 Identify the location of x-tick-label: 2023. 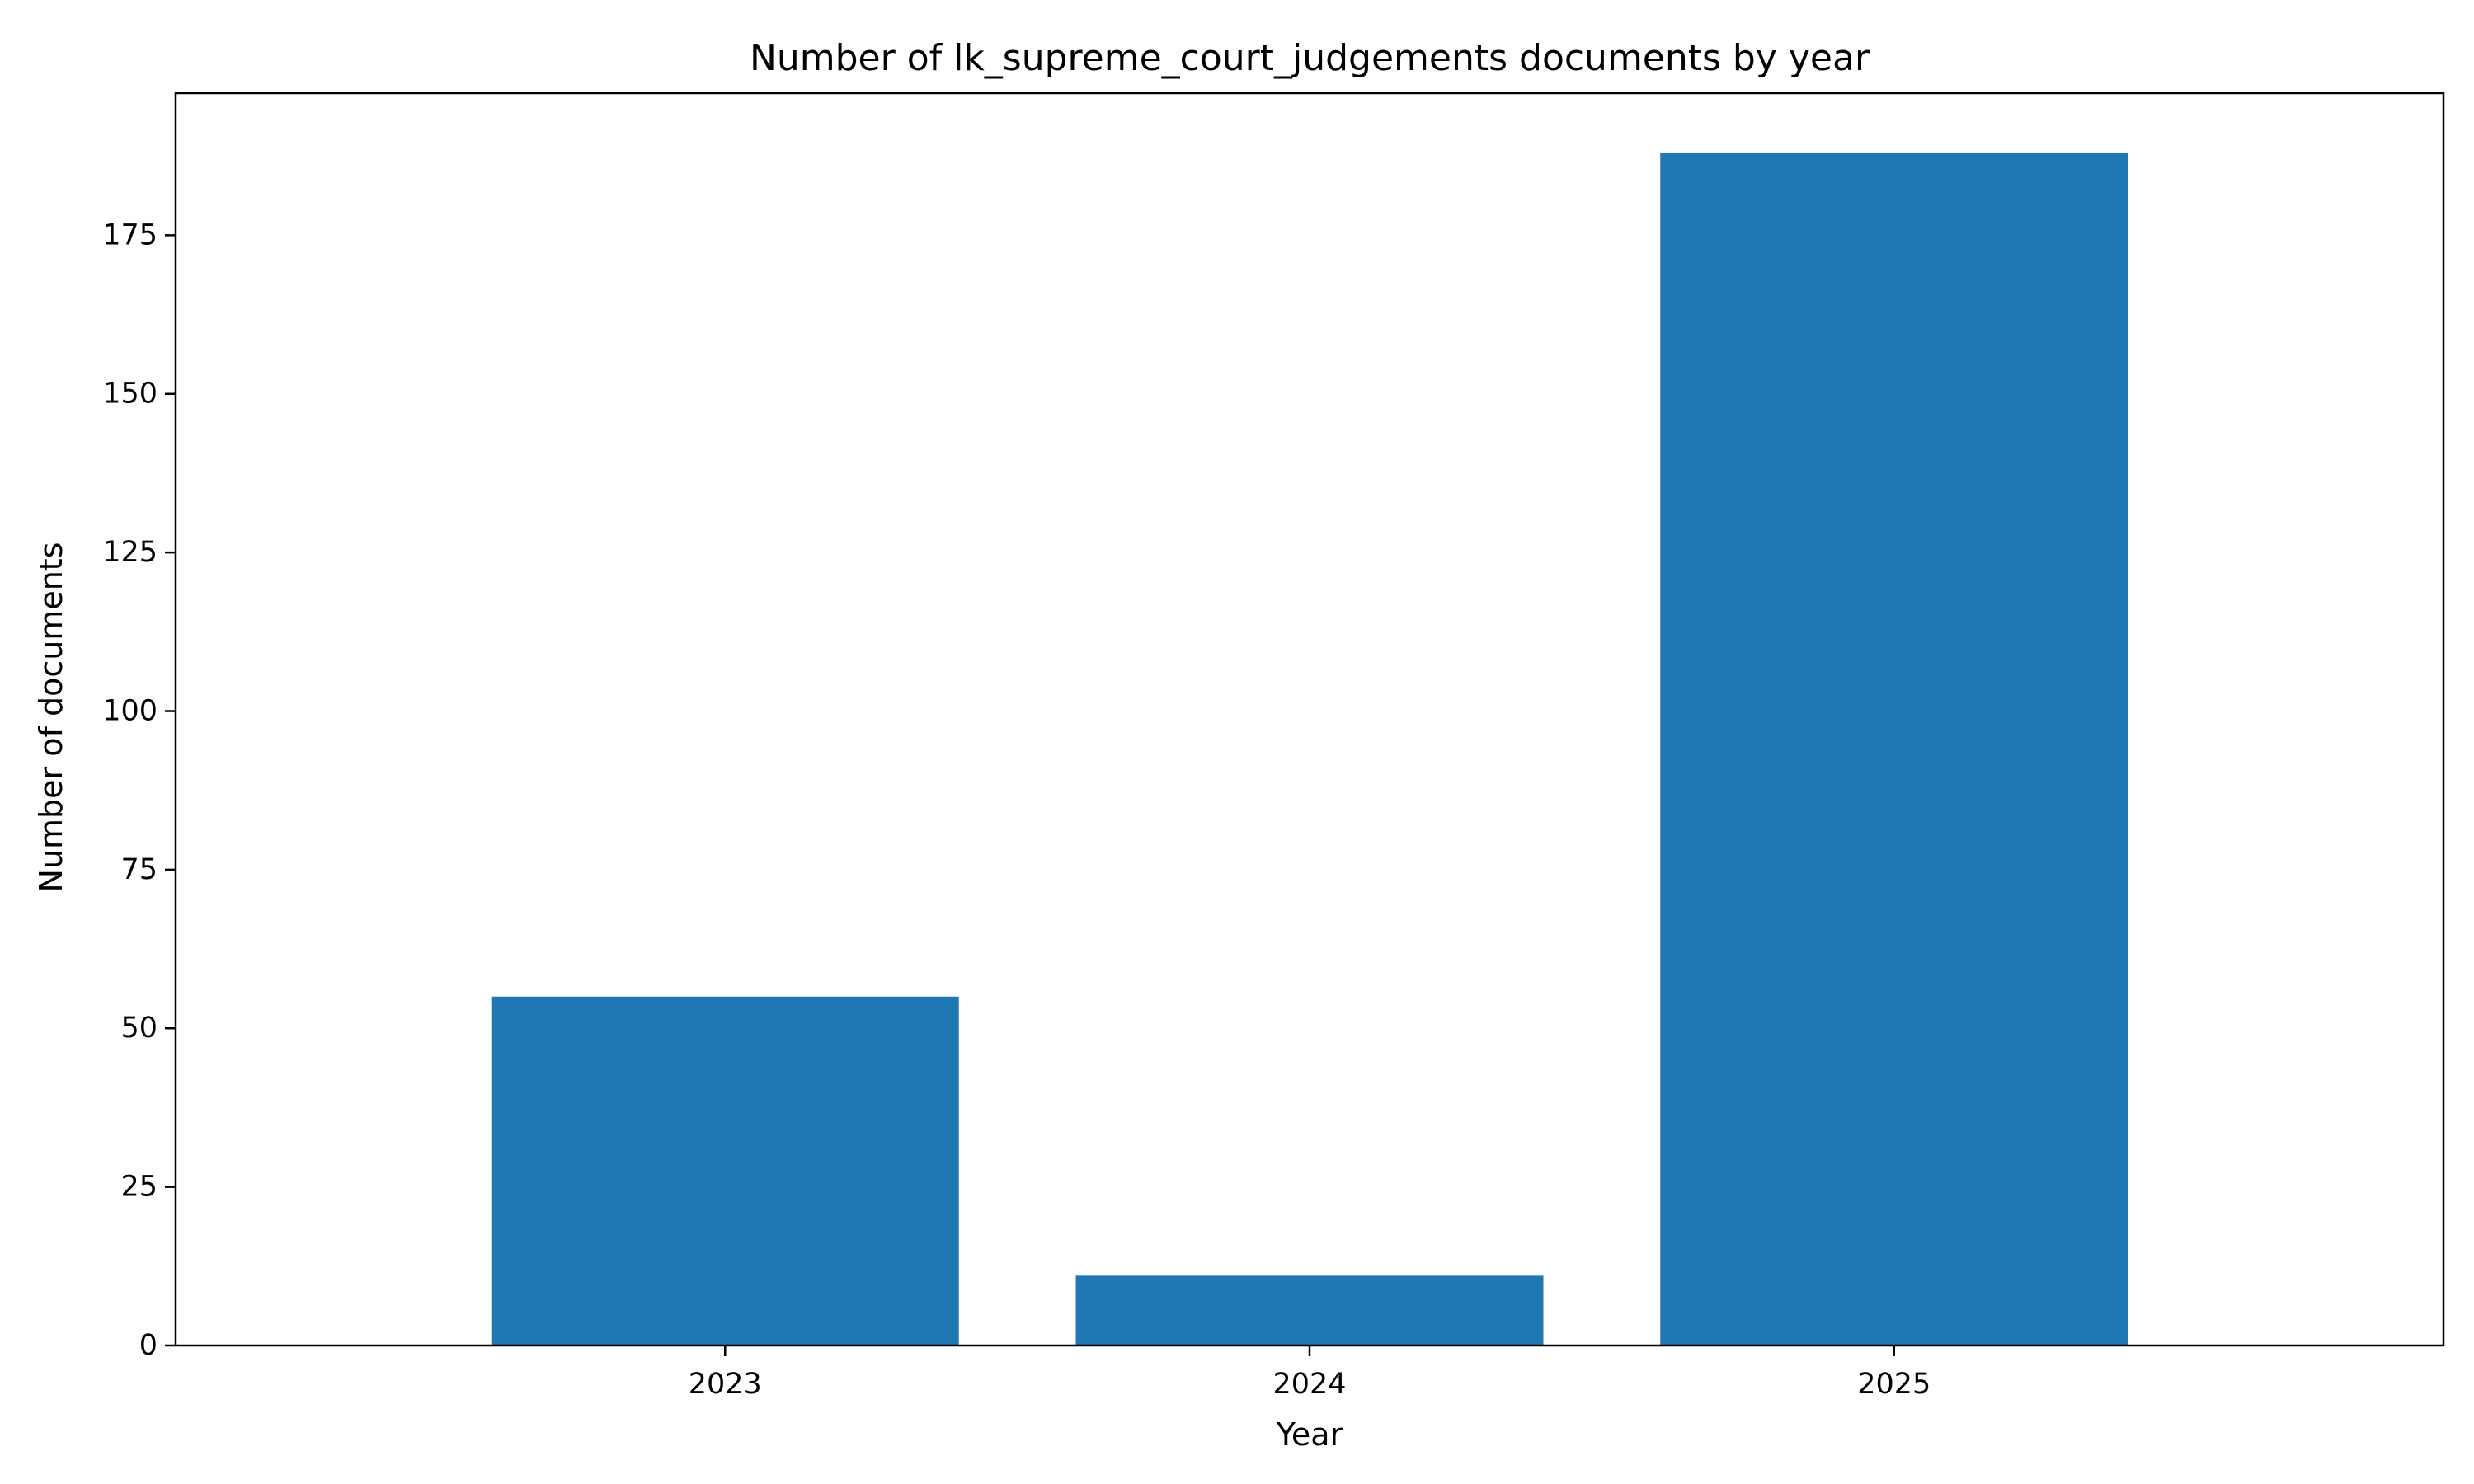
(725, 1384).